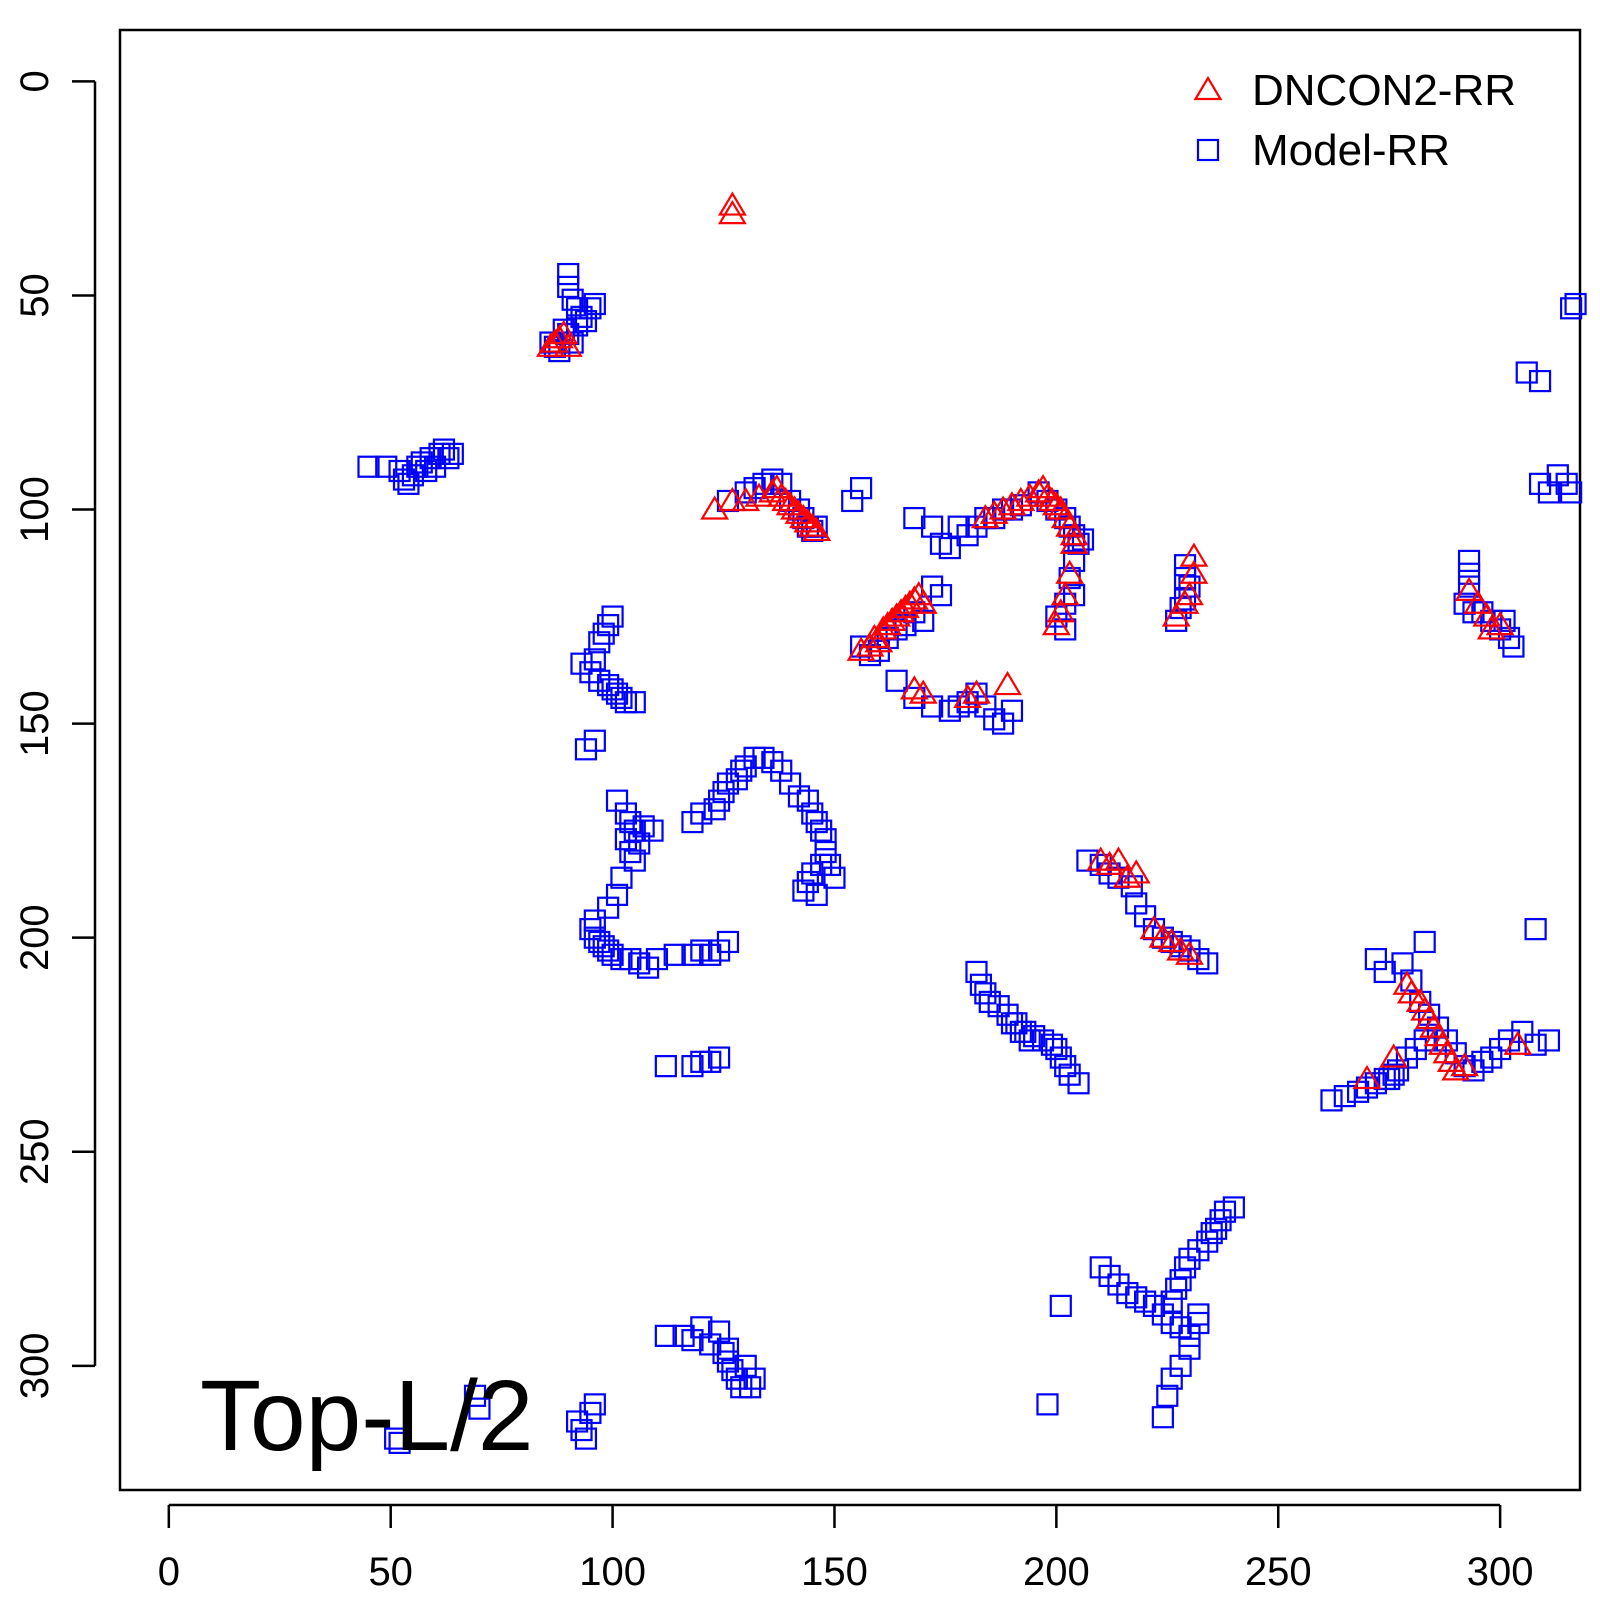 The width and height of the screenshot is (1600, 1600). What do you see at coordinates (612, 1572) in the screenshot?
I see `x-tick-label: 100` at bounding box center [612, 1572].